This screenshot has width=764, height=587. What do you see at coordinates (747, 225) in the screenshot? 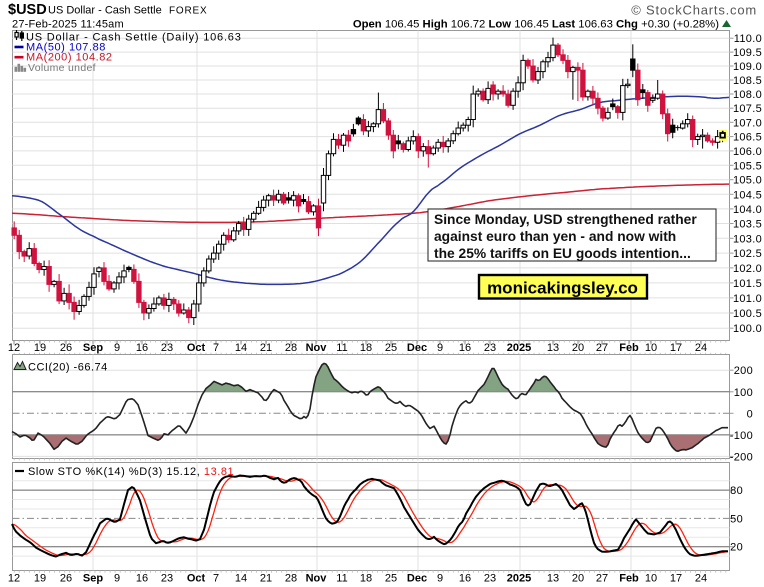
I see `svg-text: 103.5` at bounding box center [747, 225].